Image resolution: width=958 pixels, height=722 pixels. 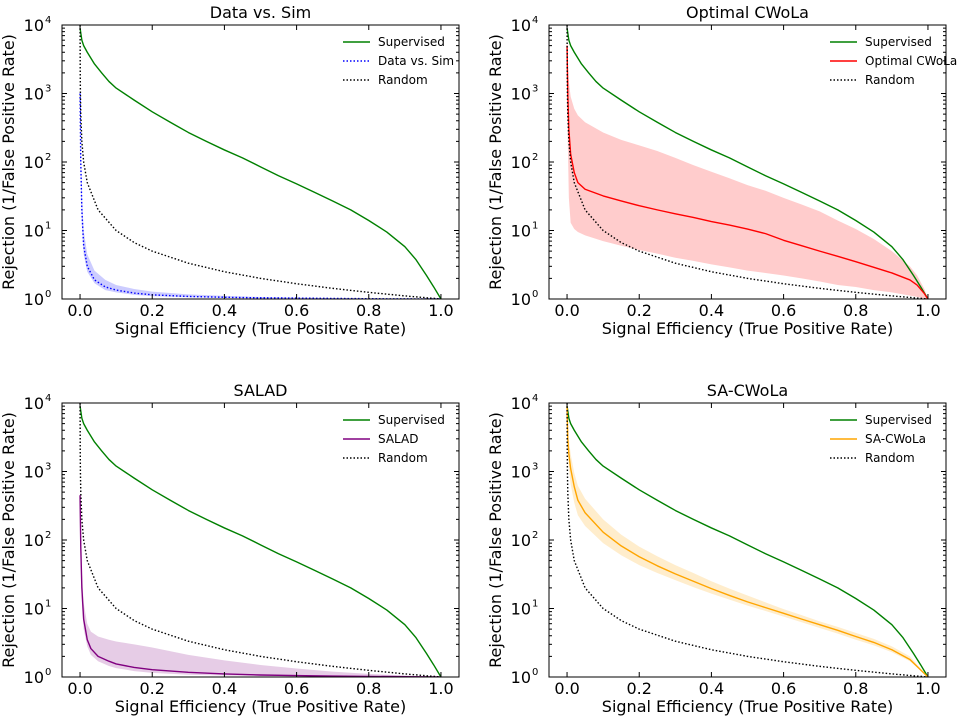 I want to click on series-line-salad, so click(x=260, y=586).